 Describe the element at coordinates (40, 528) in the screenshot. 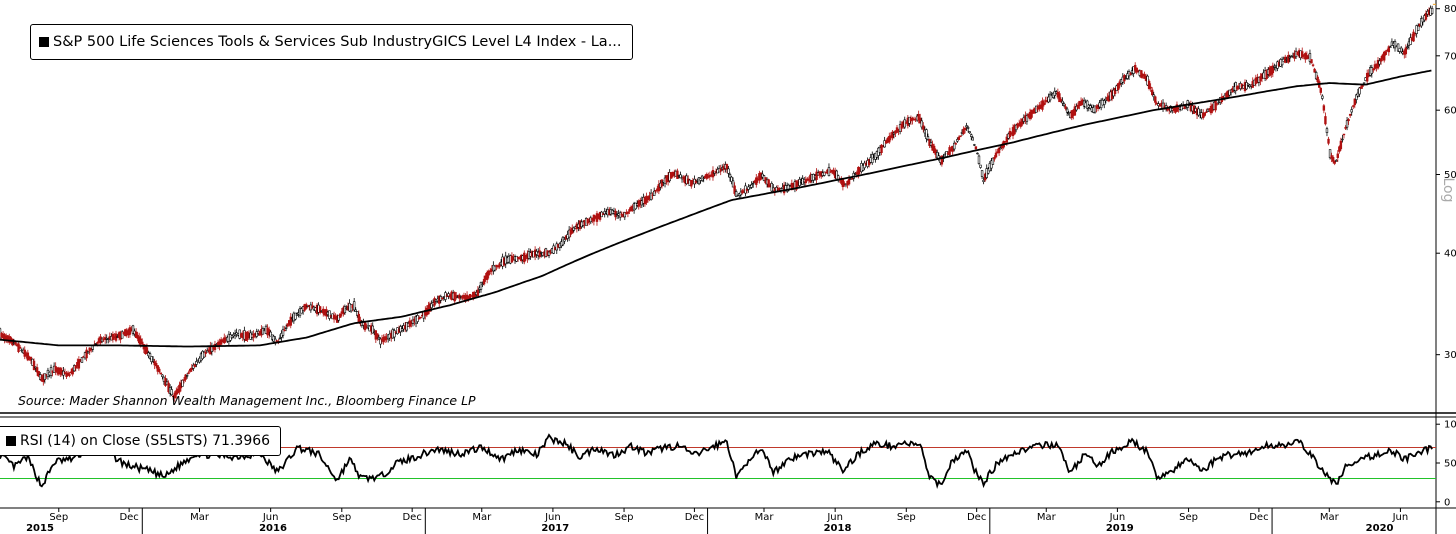

I see `x-year-label: 2015` at that location.